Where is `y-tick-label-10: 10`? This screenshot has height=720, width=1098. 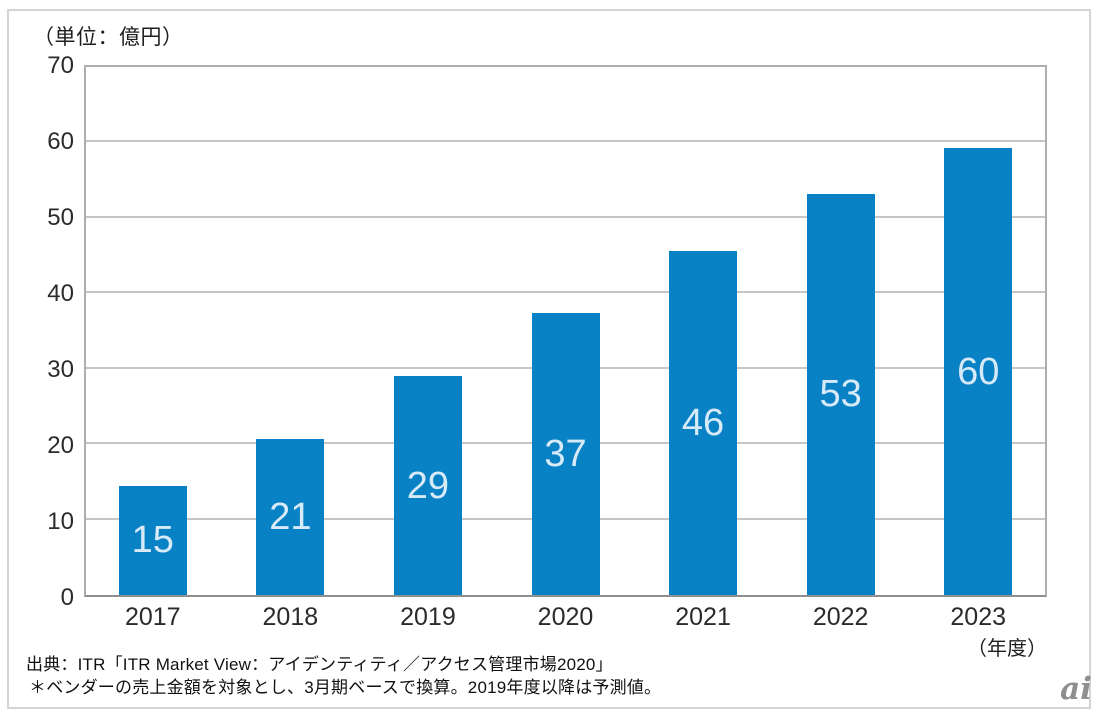 y-tick-label-10: 10 is located at coordinates (60, 521).